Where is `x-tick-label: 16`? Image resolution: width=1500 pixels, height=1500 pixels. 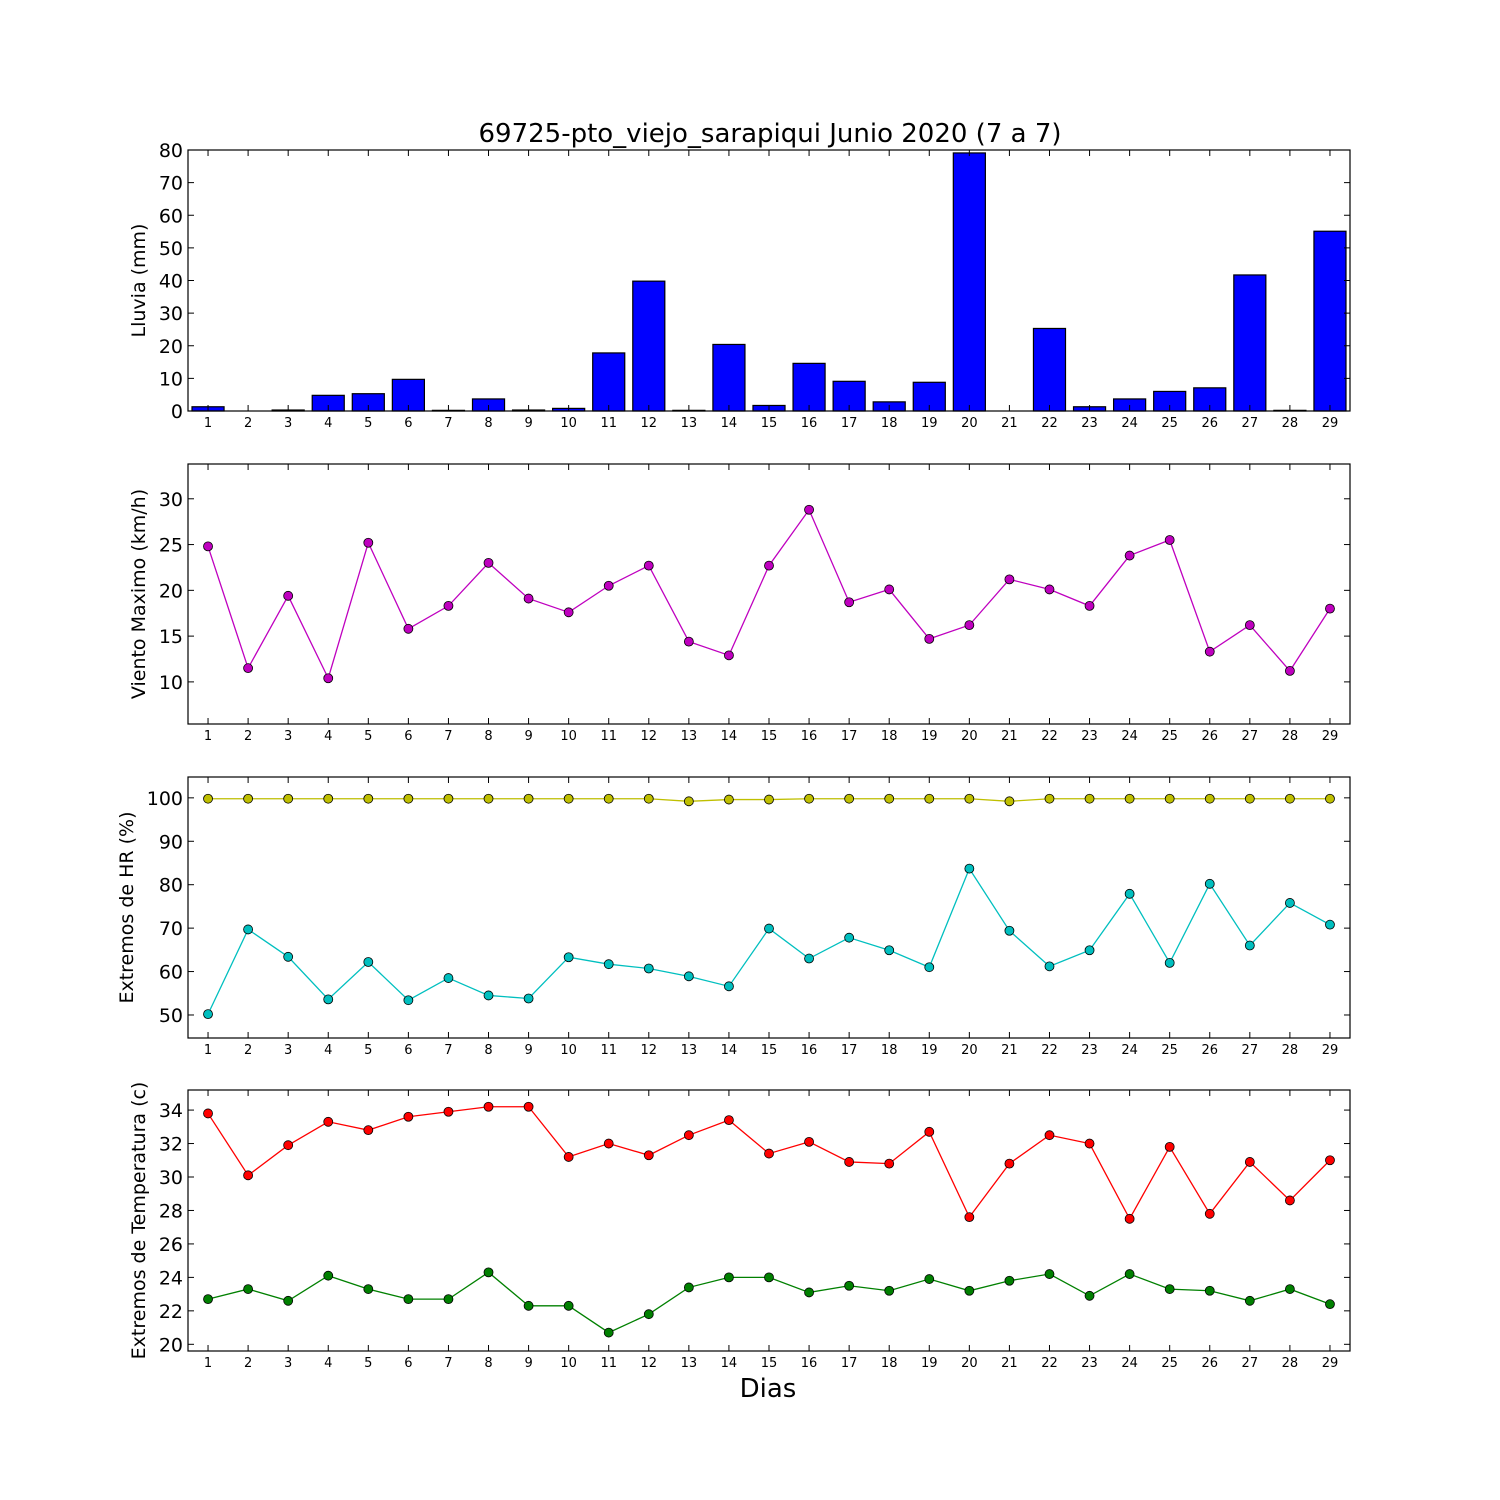
x-tick-label: 16 is located at coordinates (809, 423).